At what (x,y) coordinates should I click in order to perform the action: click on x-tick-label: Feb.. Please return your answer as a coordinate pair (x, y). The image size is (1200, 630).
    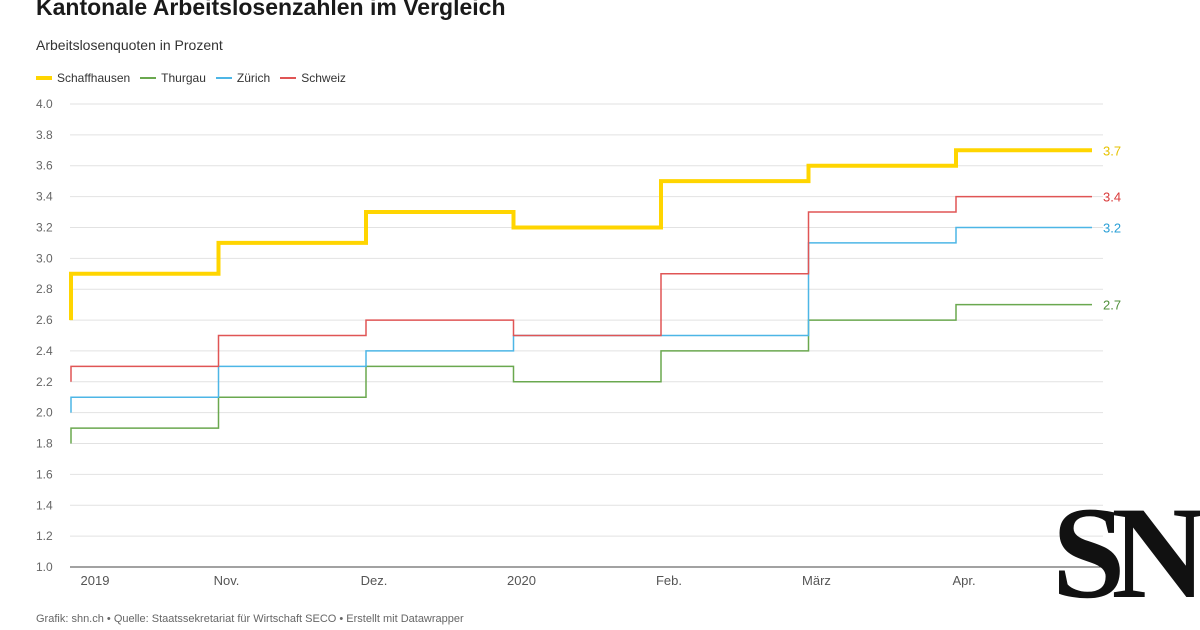
    Looking at the image, I should click on (669, 580).